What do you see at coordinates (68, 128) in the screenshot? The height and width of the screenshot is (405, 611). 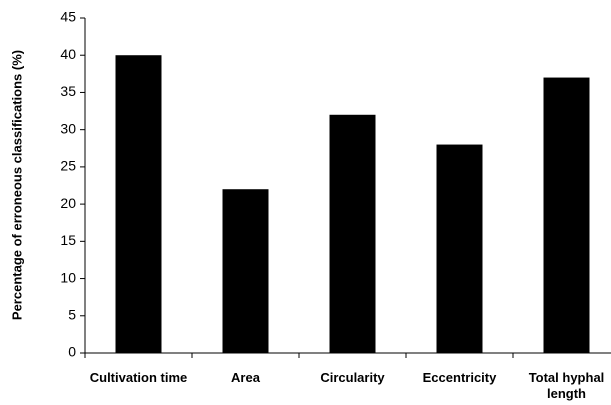 I see `y-tick-label: 30` at bounding box center [68, 128].